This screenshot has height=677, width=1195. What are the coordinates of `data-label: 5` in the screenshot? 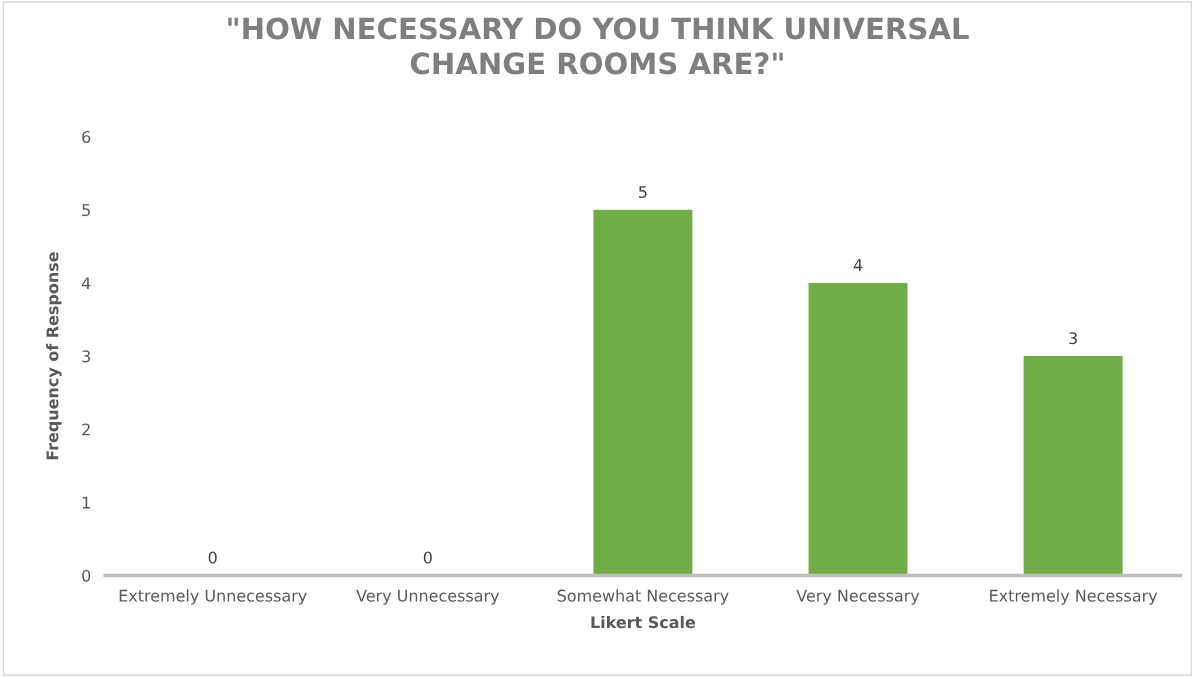 It's located at (643, 192).